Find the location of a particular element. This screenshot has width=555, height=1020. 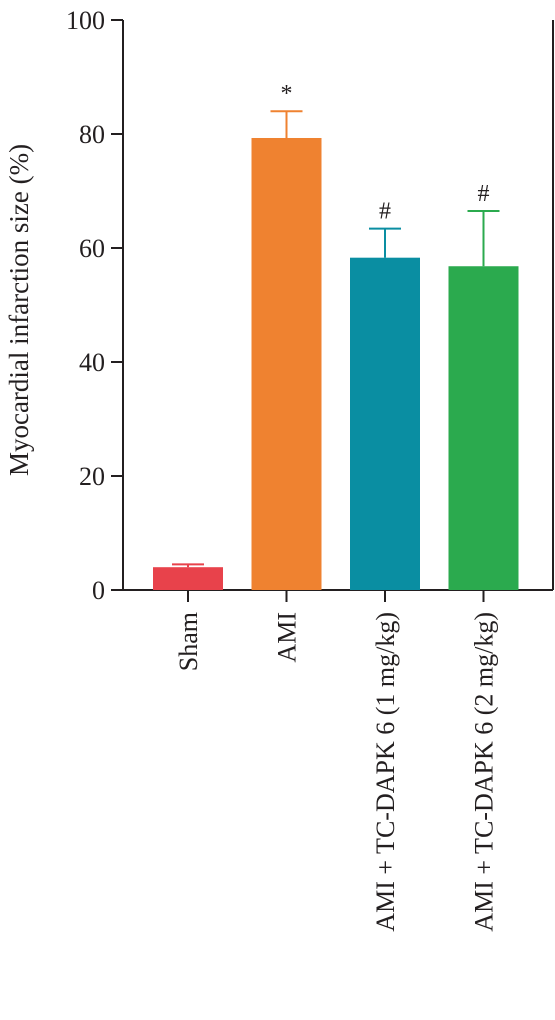

x-tick-label: Sham is located at coordinates (188, 641).